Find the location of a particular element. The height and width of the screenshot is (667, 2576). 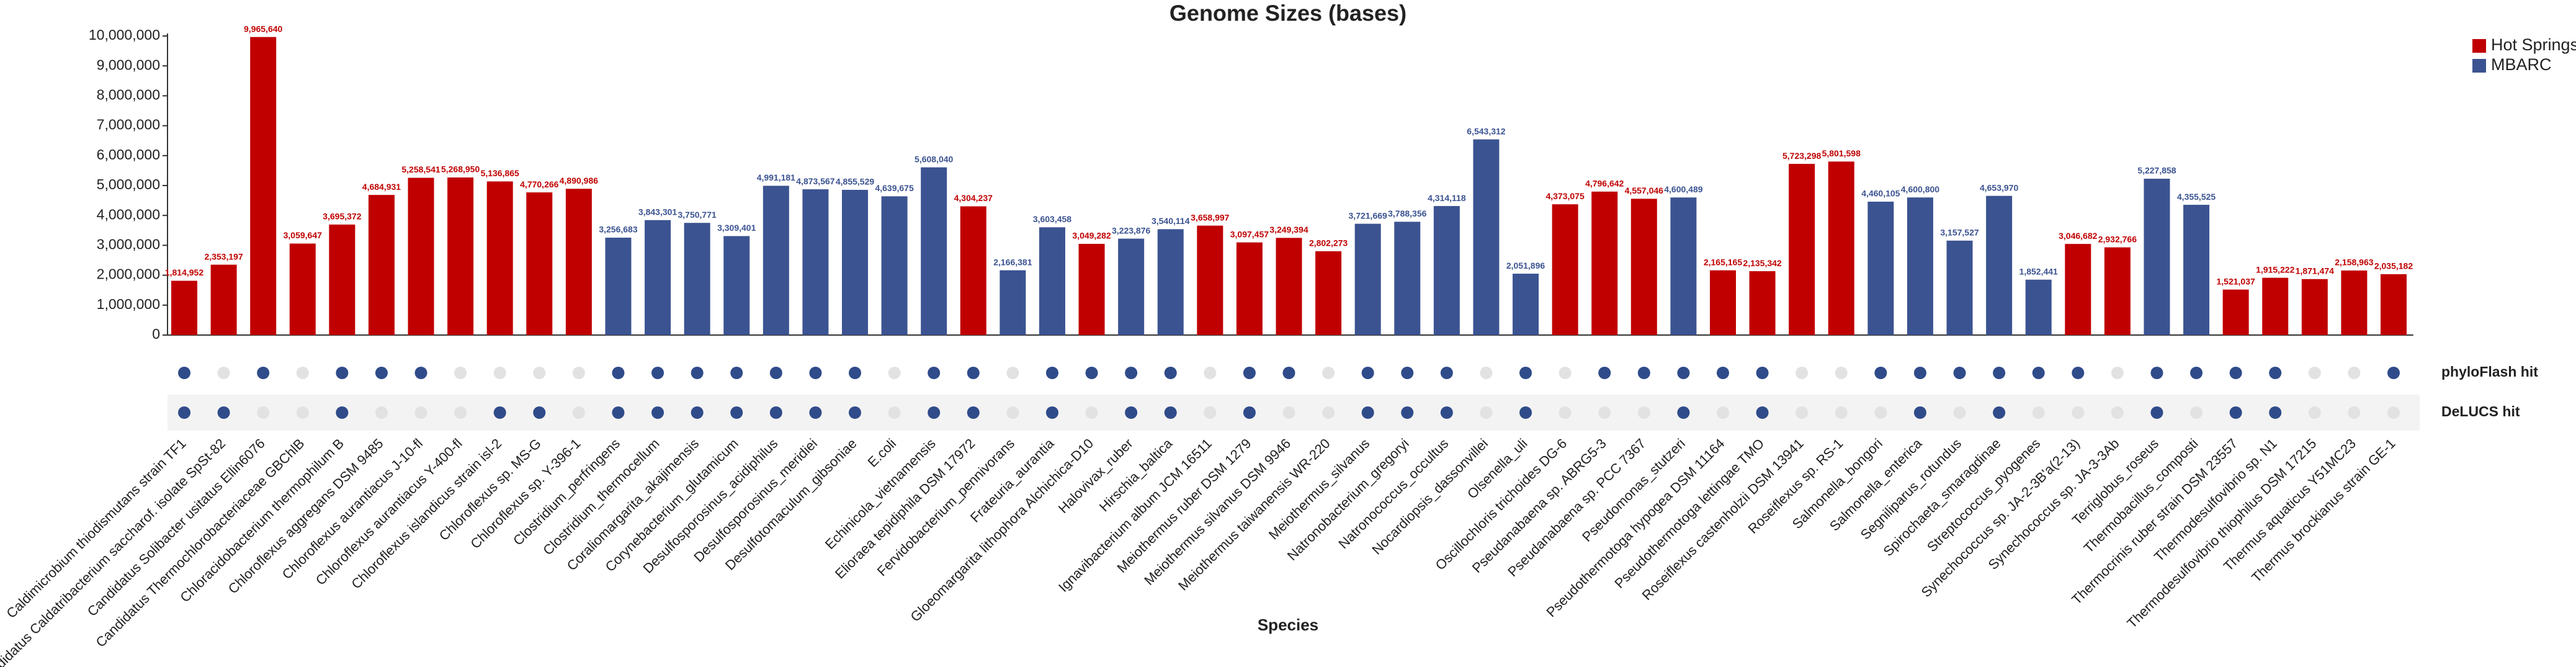

y-tick-label: 8,000,000 is located at coordinates (128, 94).